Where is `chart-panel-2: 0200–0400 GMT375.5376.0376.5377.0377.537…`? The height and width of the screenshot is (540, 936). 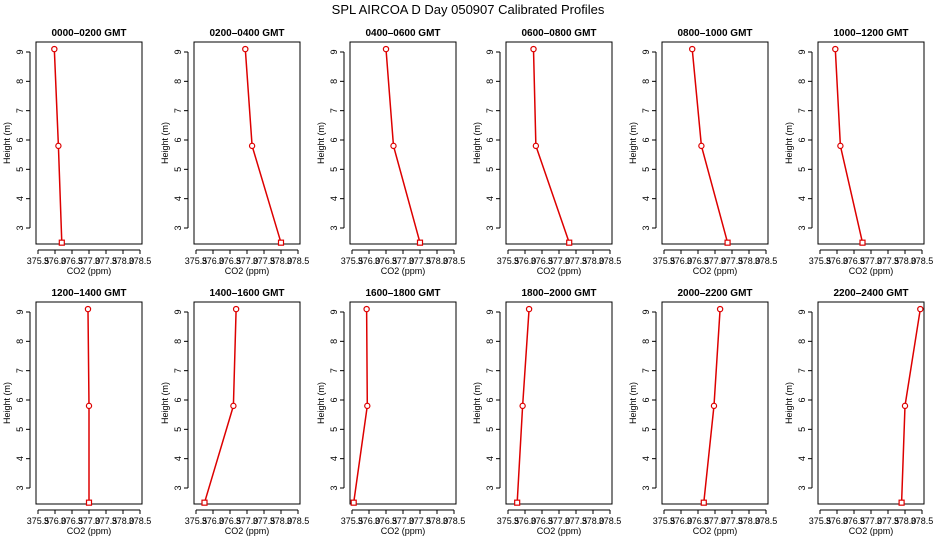 chart-panel-2: 0200–0400 GMT375.5376.0376.5377.0377.537… is located at coordinates (234, 152).